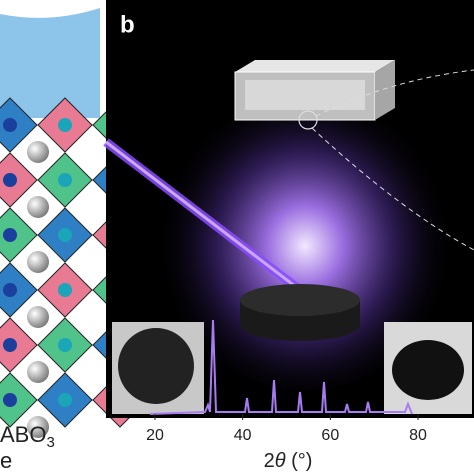 The image size is (474, 474). Describe the element at coordinates (286, 429) in the screenshot. I see `x-axis: 20 40 60 80` at that location.